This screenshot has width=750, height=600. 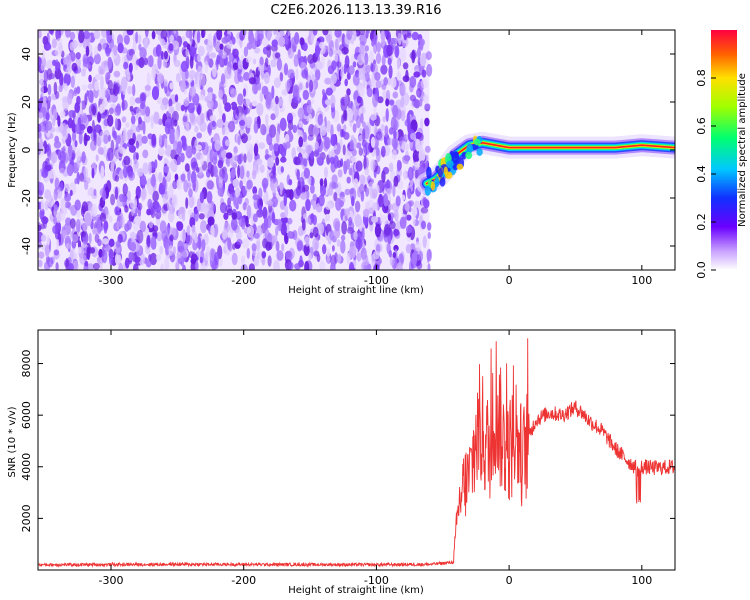 What do you see at coordinates (701, 174) in the screenshot?
I see `colorbar-tick-label: 0.4` at bounding box center [701, 174].